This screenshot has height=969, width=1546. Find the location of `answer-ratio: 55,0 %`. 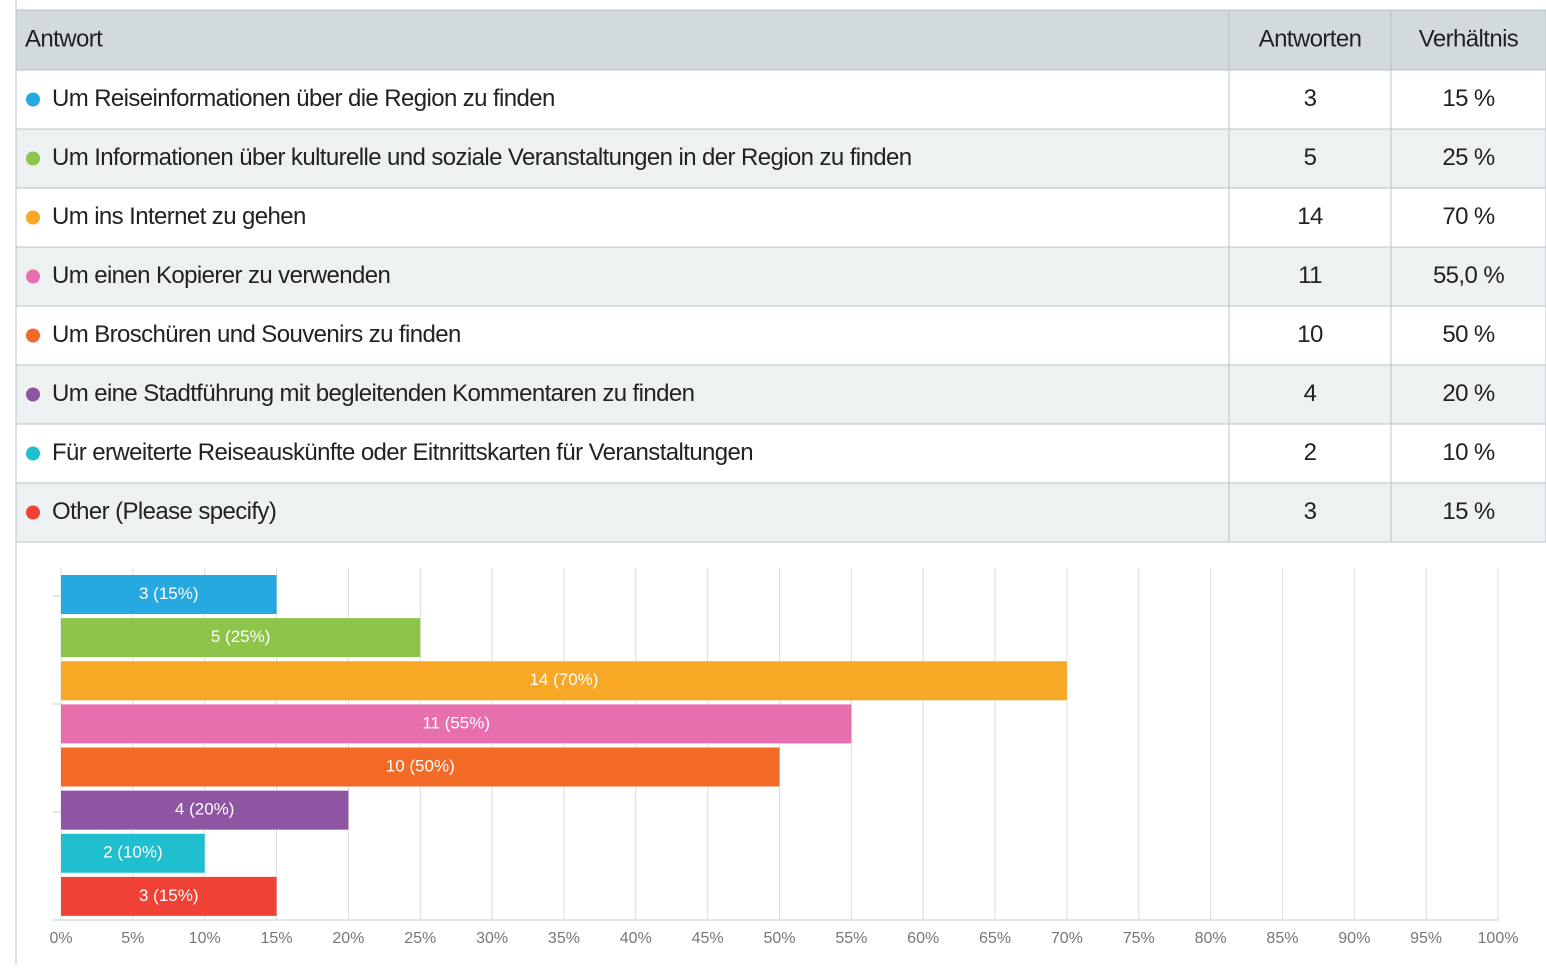

answer-ratio: 55,0 % is located at coordinates (1468, 275).